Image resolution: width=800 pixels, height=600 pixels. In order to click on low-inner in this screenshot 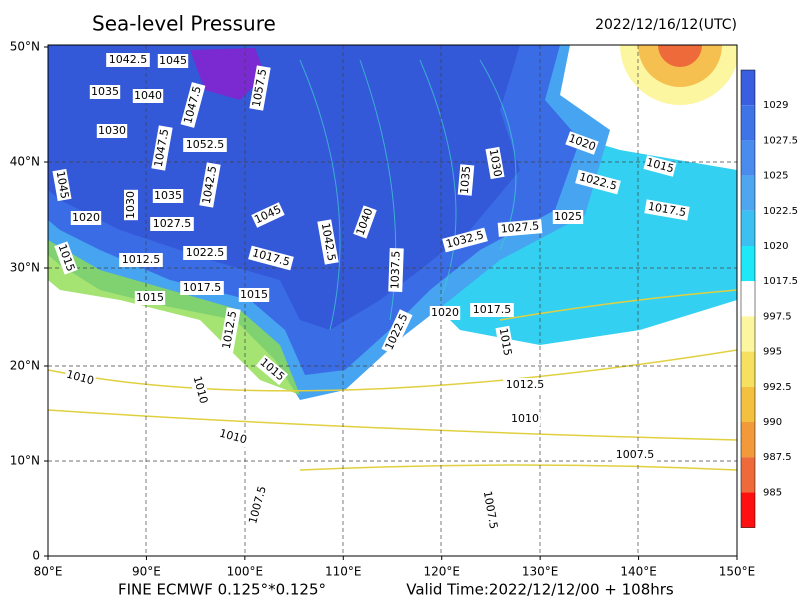, I will do `click(680, 56)`.